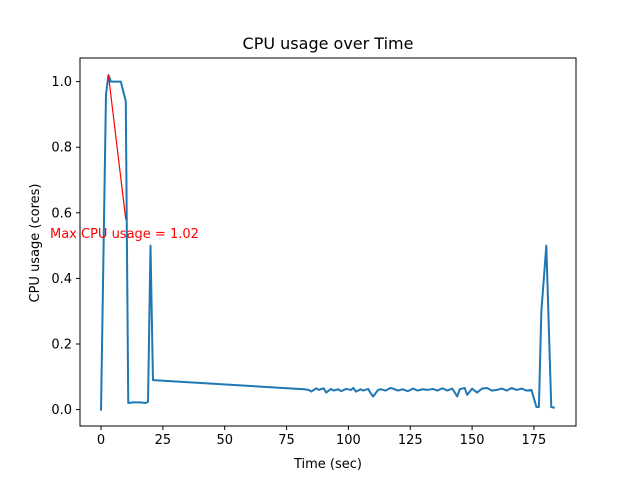 This screenshot has height=480, width=640. What do you see at coordinates (61, 279) in the screenshot?
I see `y-tick-label: 0.4` at bounding box center [61, 279].